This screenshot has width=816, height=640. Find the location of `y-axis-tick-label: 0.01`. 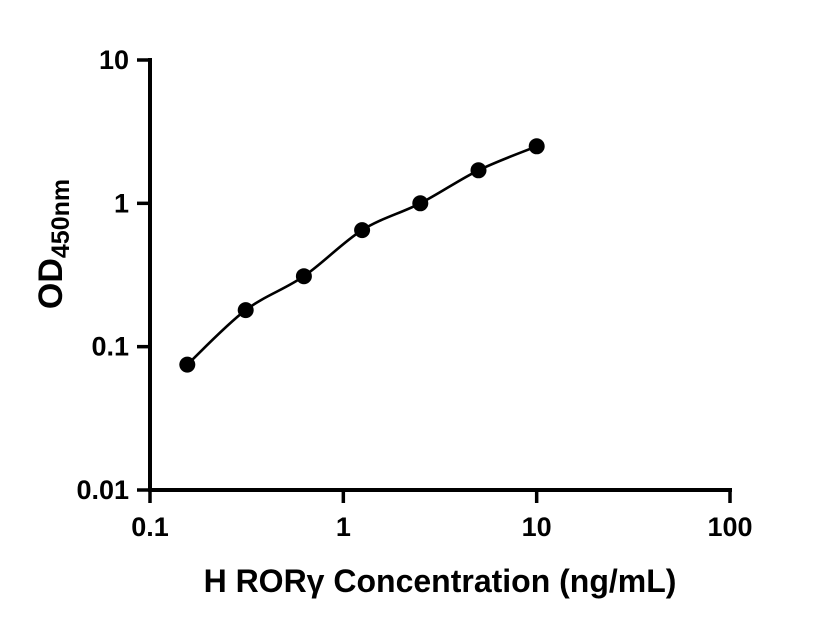

y-axis-tick-label: 0.01 is located at coordinates (102, 490).